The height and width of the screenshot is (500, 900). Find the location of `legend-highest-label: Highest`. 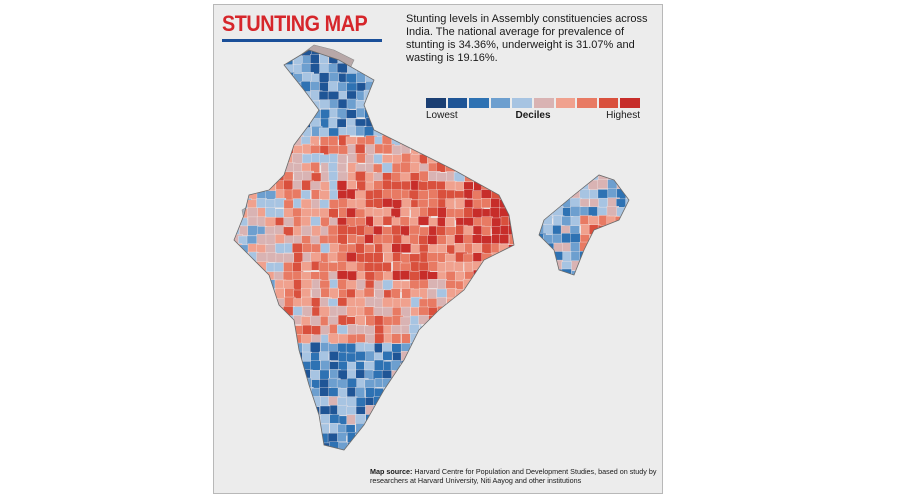

legend-highest-label: Highest is located at coordinates (623, 115).